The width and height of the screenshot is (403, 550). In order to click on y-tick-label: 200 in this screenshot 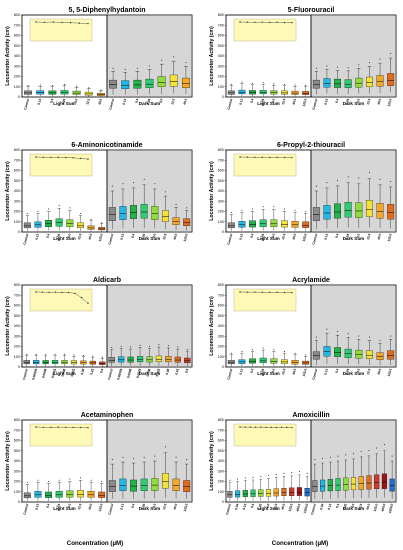, I will do `click(221, 347)`.